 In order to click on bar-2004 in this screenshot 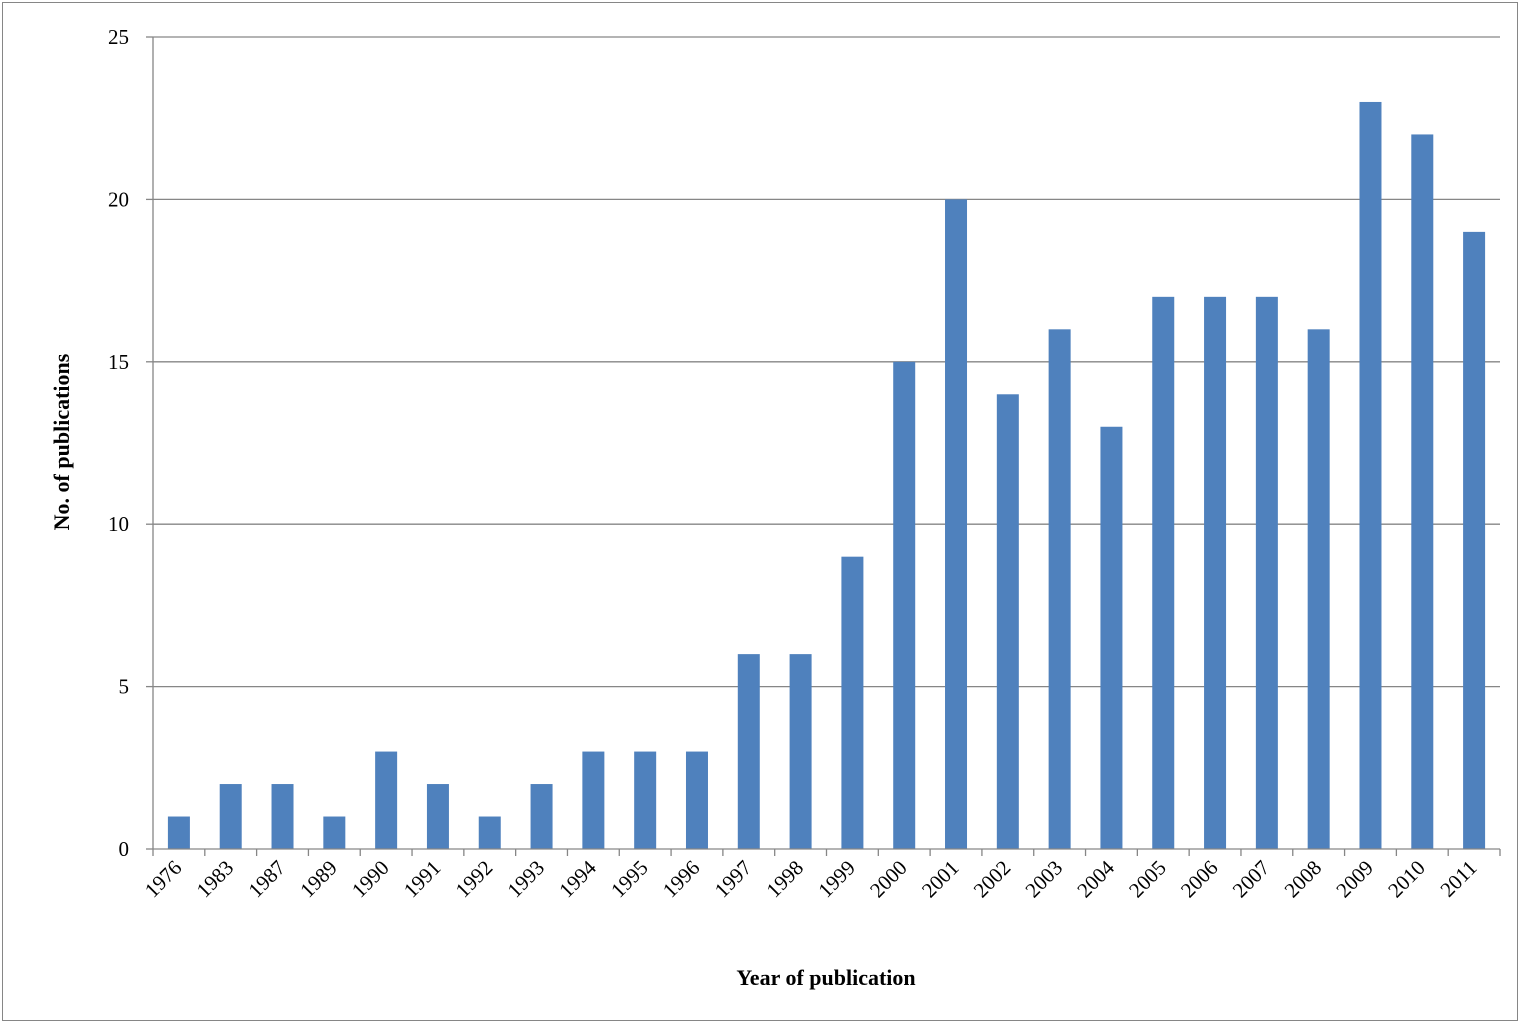, I will do `click(1111, 637)`.